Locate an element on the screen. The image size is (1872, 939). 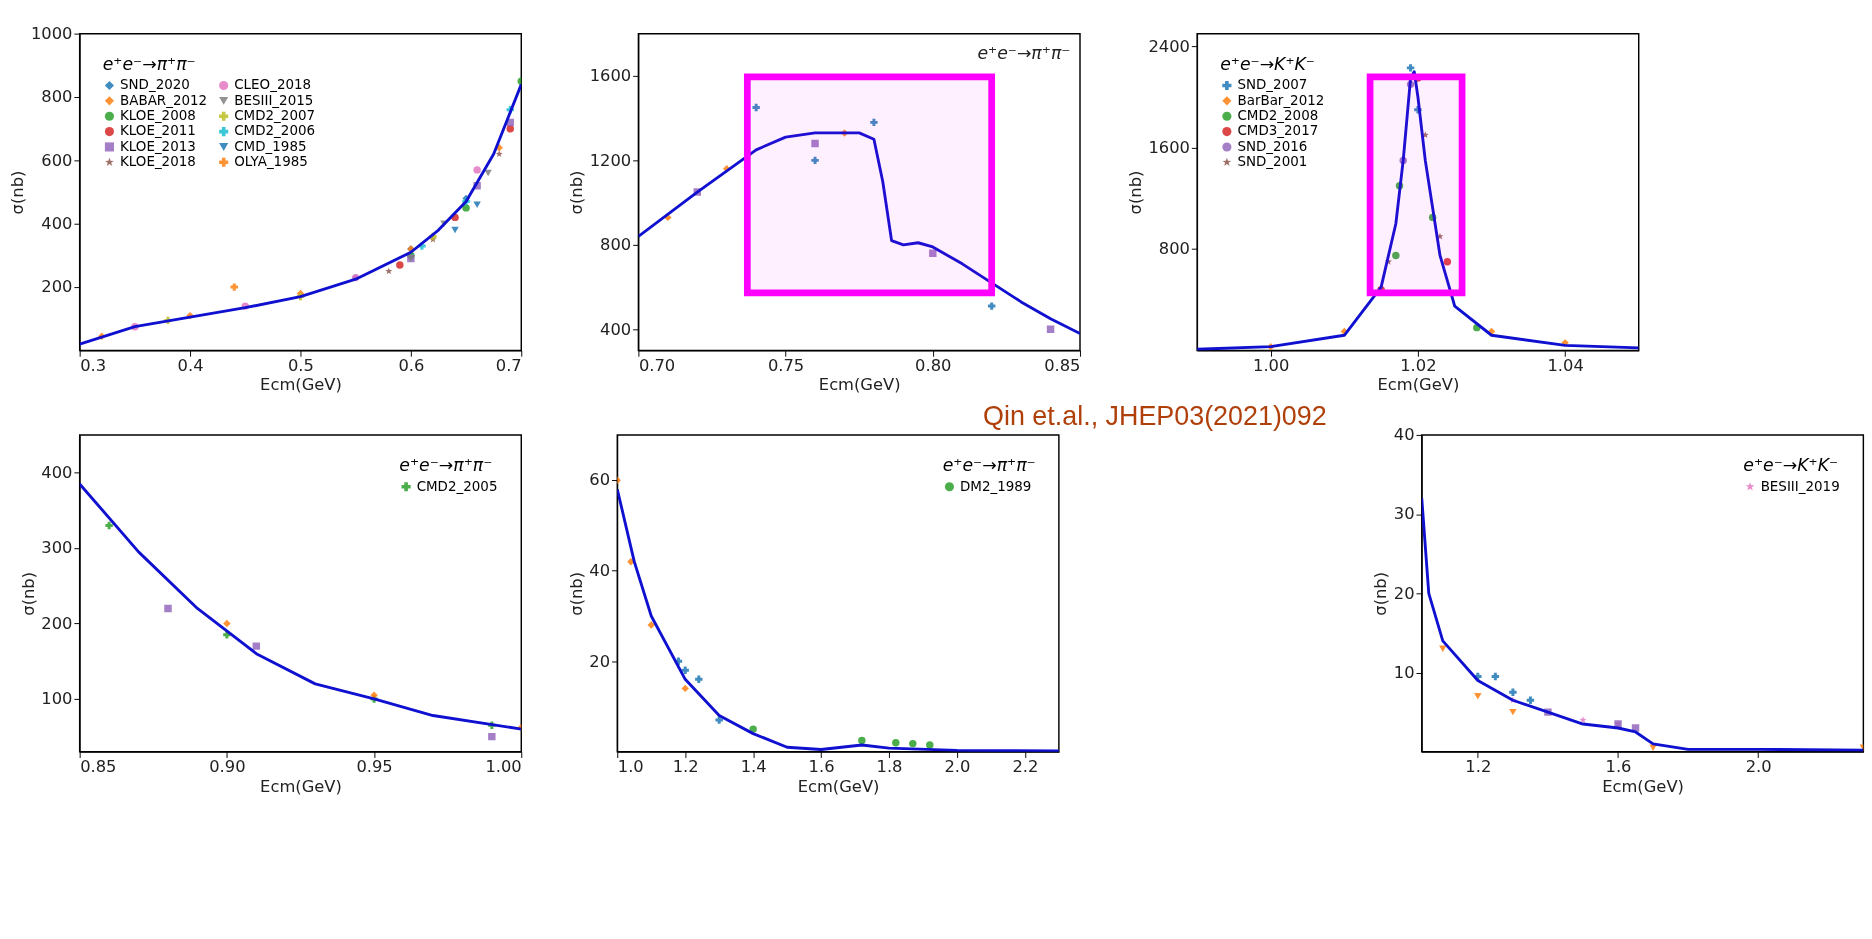
legend-label: BABAR_2012 is located at coordinates (164, 100).